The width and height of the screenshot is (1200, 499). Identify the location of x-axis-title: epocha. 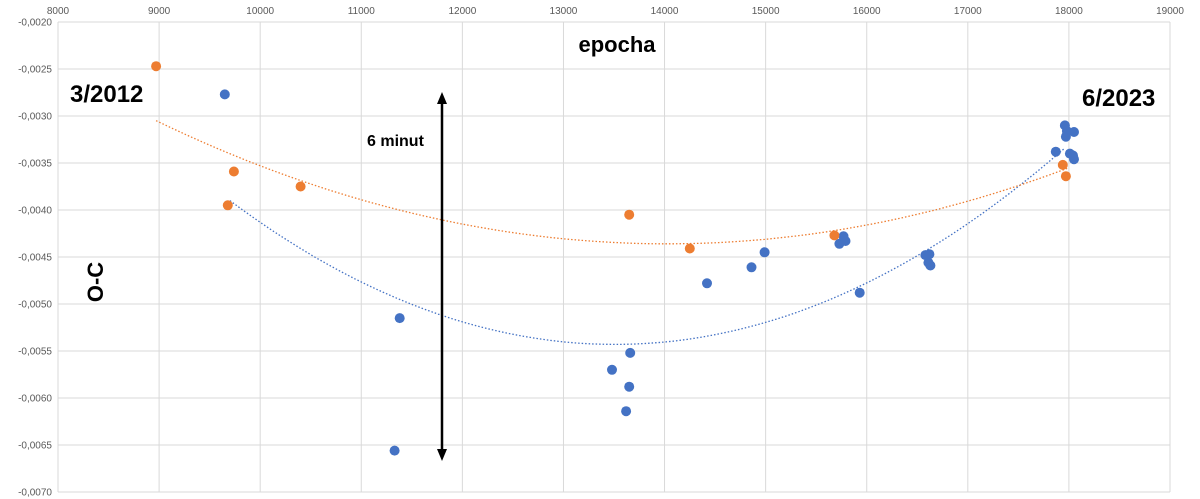
(617, 44).